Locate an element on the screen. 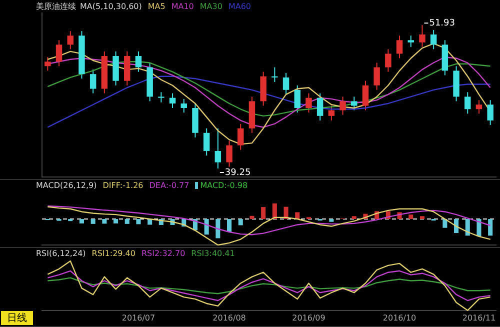 This screenshot has height=327, width=500. chart-title: 美原油连续 is located at coordinates (56, 6).